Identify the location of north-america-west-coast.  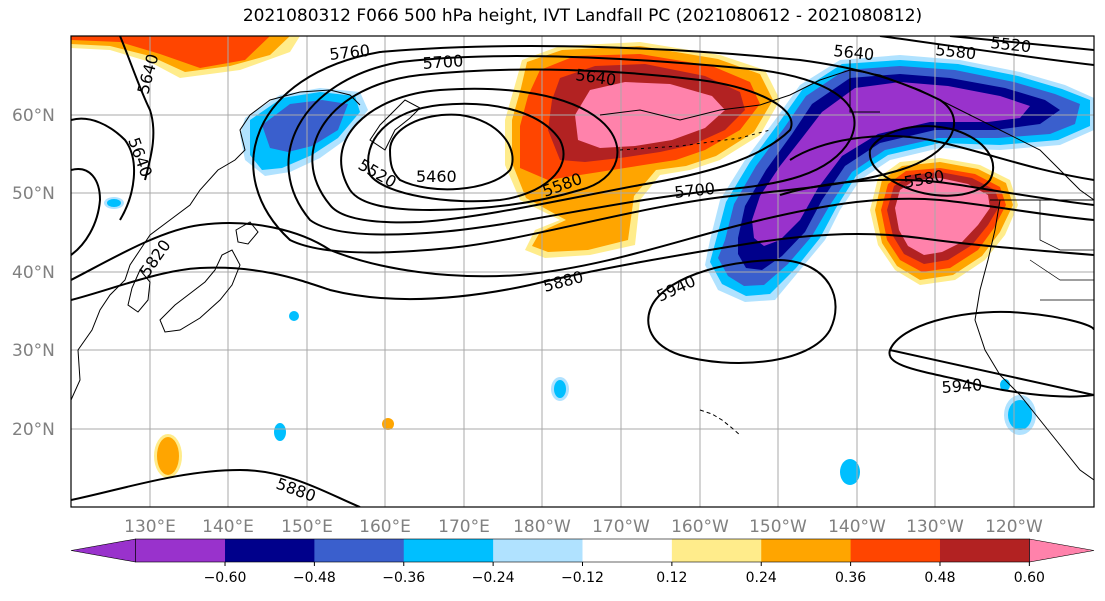
(1034, 340).